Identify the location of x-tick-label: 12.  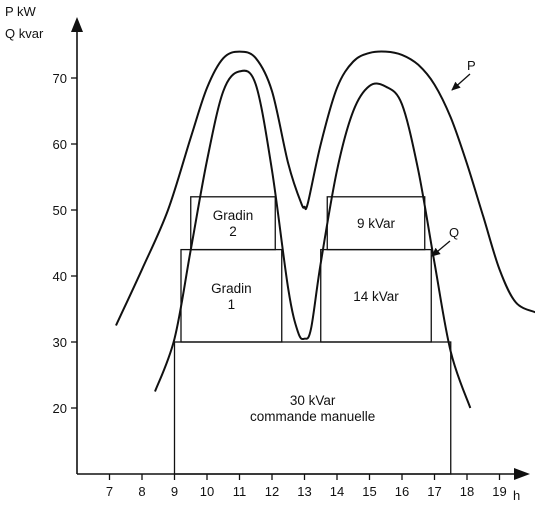
(272, 491).